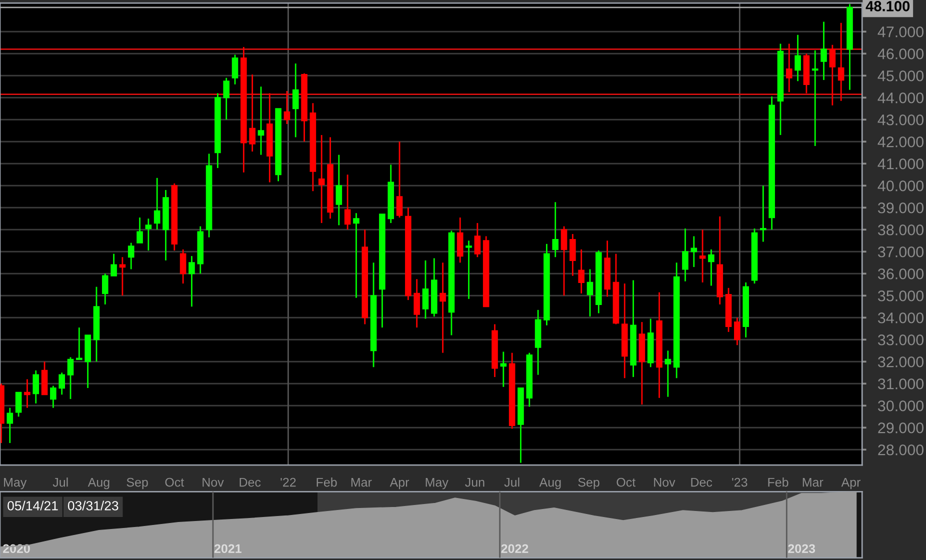 The width and height of the screenshot is (926, 560). What do you see at coordinates (901, 76) in the screenshot?
I see `y-tick-label: 45.000` at bounding box center [901, 76].